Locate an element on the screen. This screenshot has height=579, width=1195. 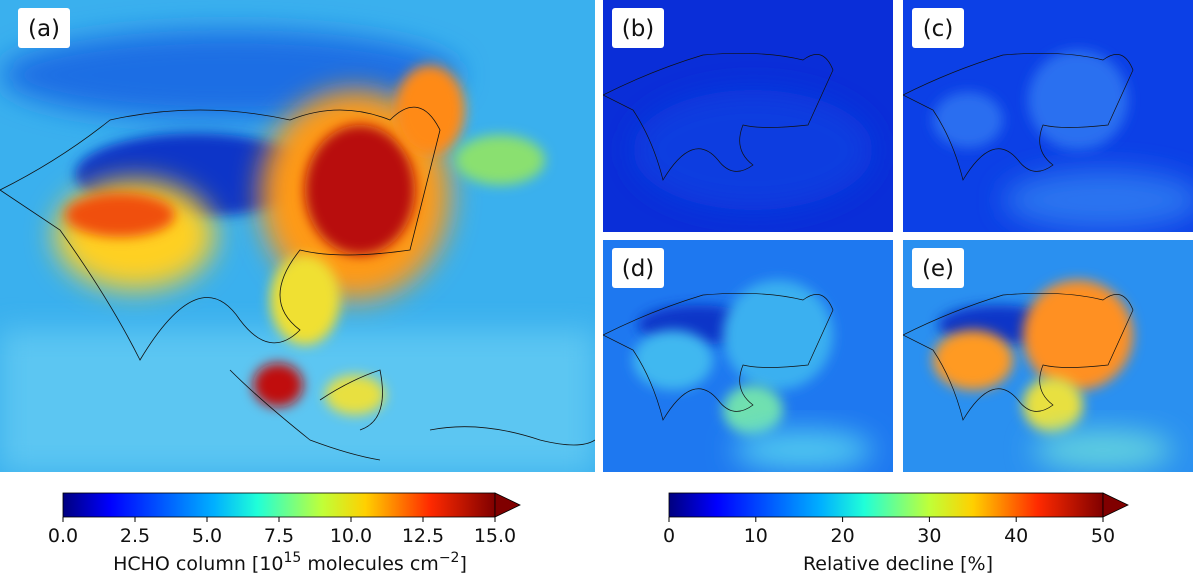
panel-label: (a) is located at coordinates (44, 29).